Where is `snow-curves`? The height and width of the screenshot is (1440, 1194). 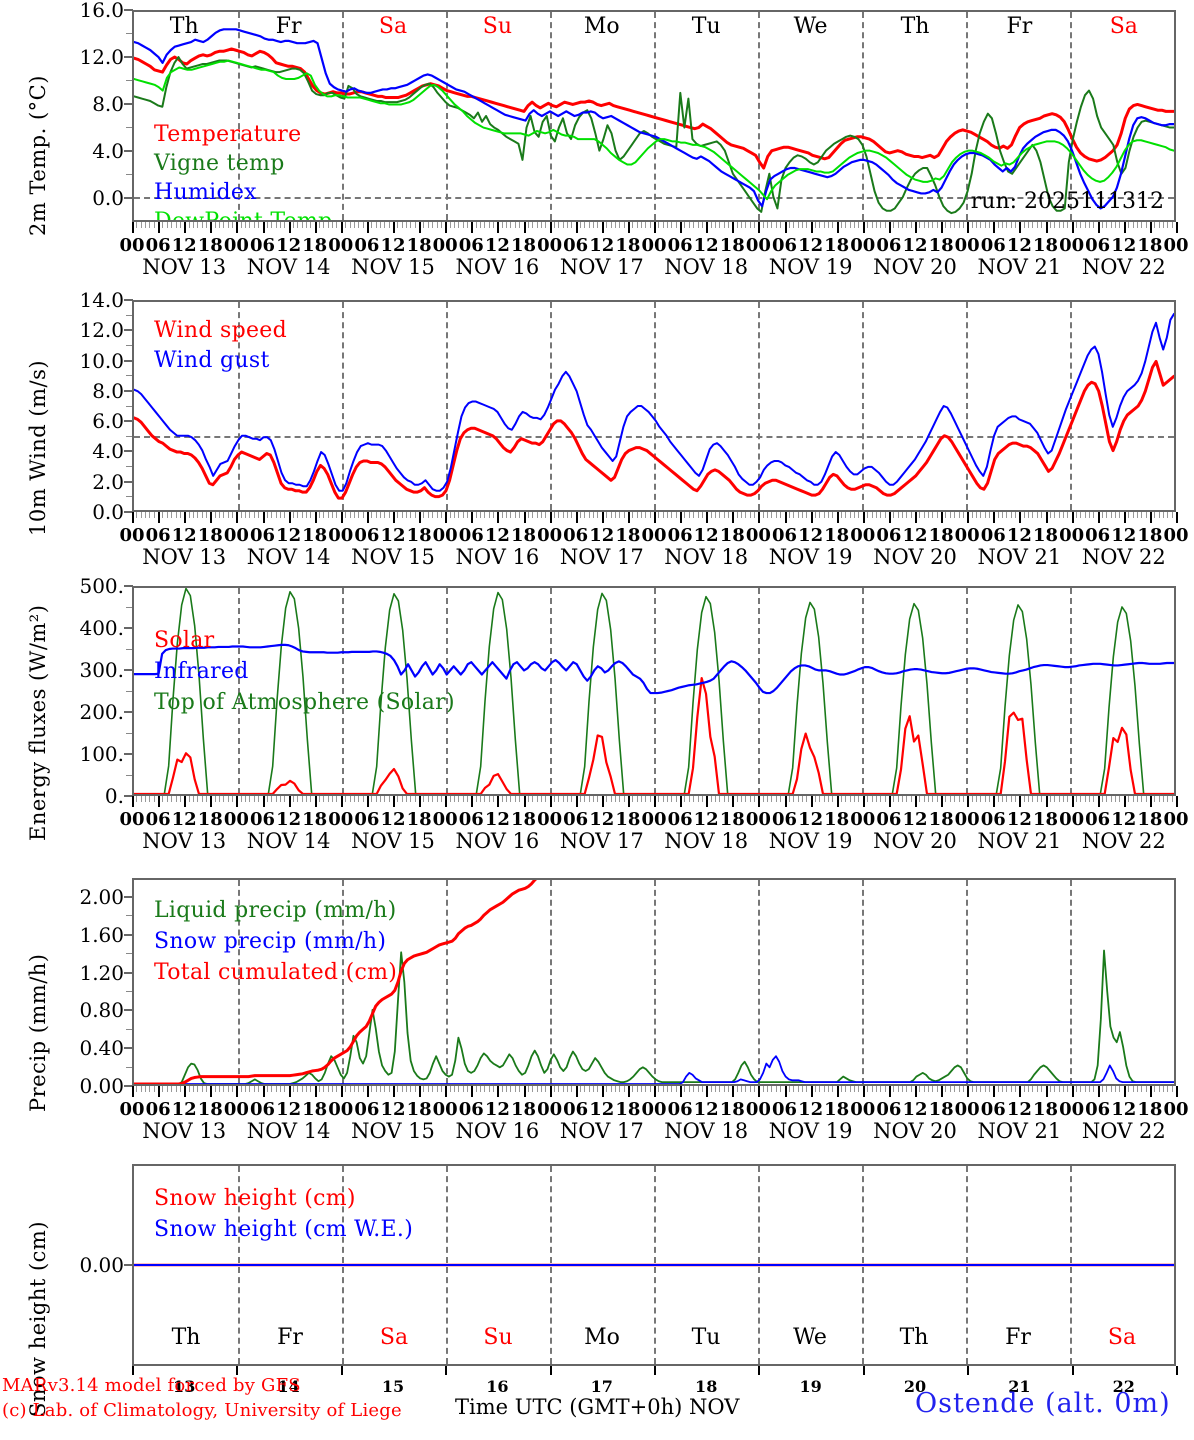 snow-curves is located at coordinates (654, 1265).